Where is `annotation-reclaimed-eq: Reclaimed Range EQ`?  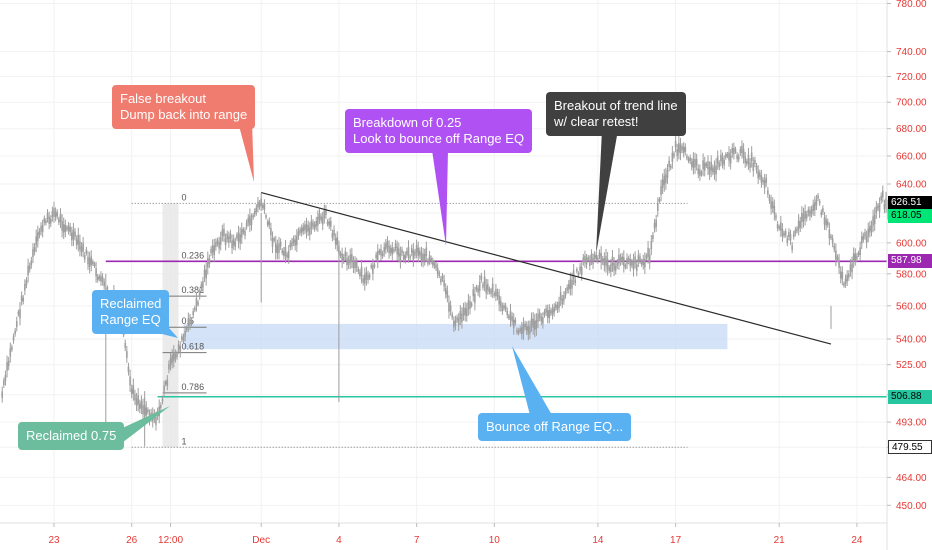
annotation-reclaimed-eq: Reclaimed Range EQ is located at coordinates (131, 312).